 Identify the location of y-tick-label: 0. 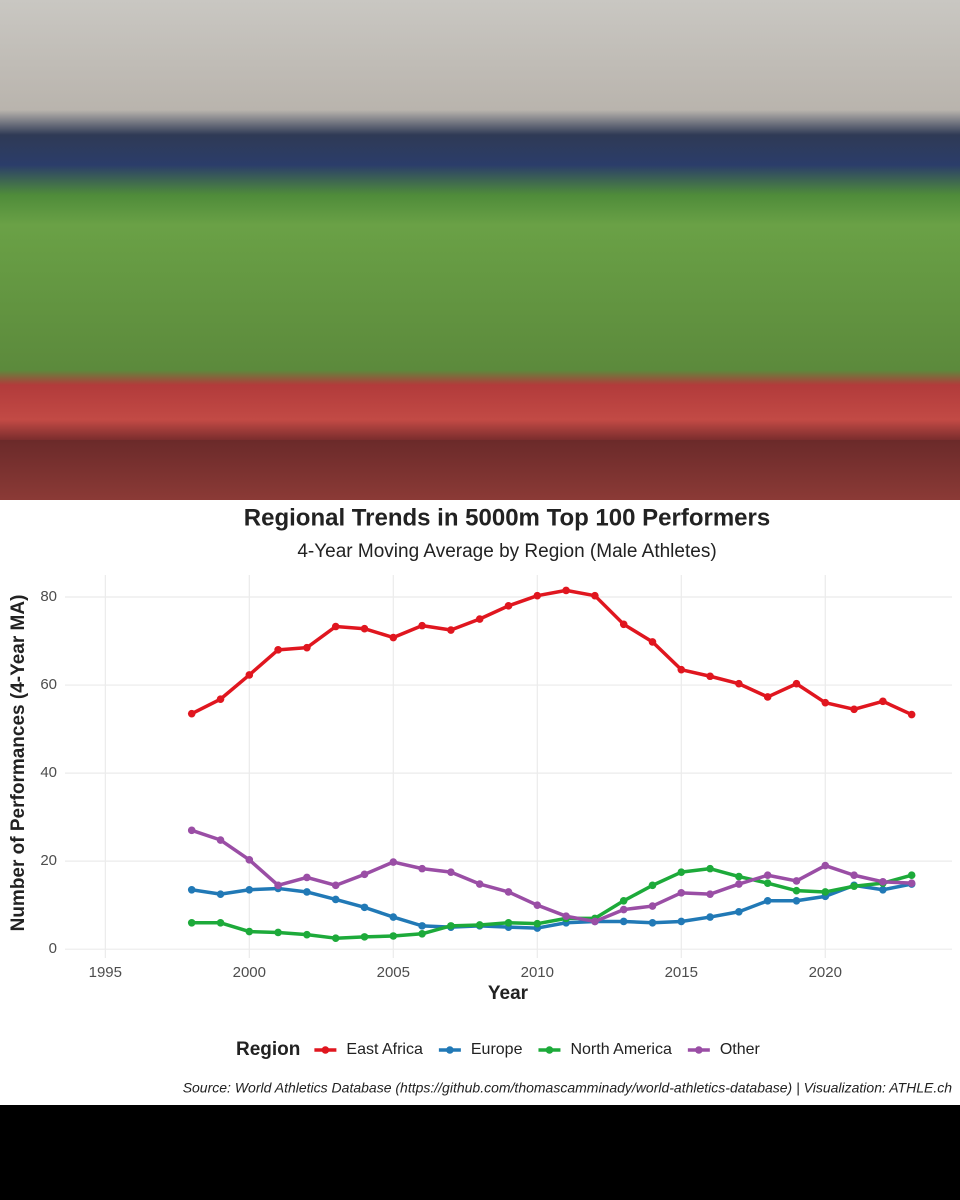
(53, 948).